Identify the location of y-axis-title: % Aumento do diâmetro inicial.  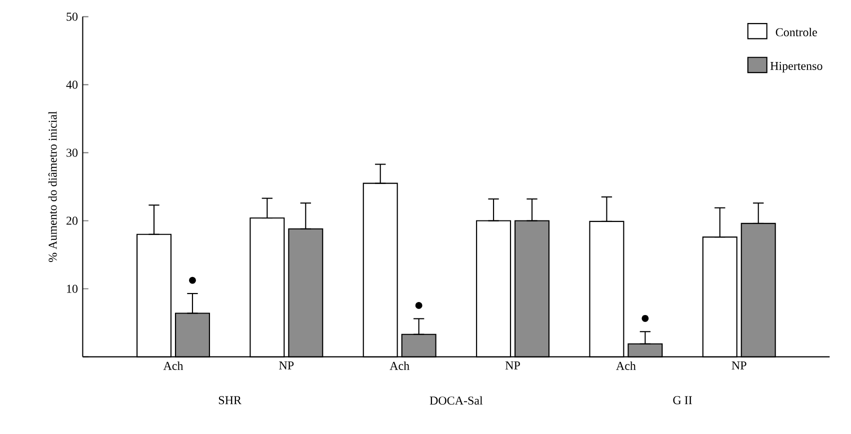
(52, 186).